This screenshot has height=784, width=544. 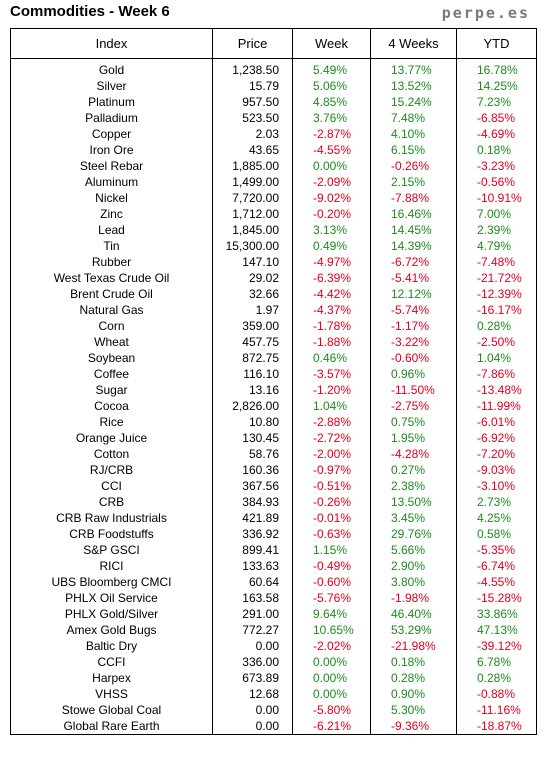 What do you see at coordinates (90, 11) in the screenshot?
I see `page-title: Commodities - Week 6` at bounding box center [90, 11].